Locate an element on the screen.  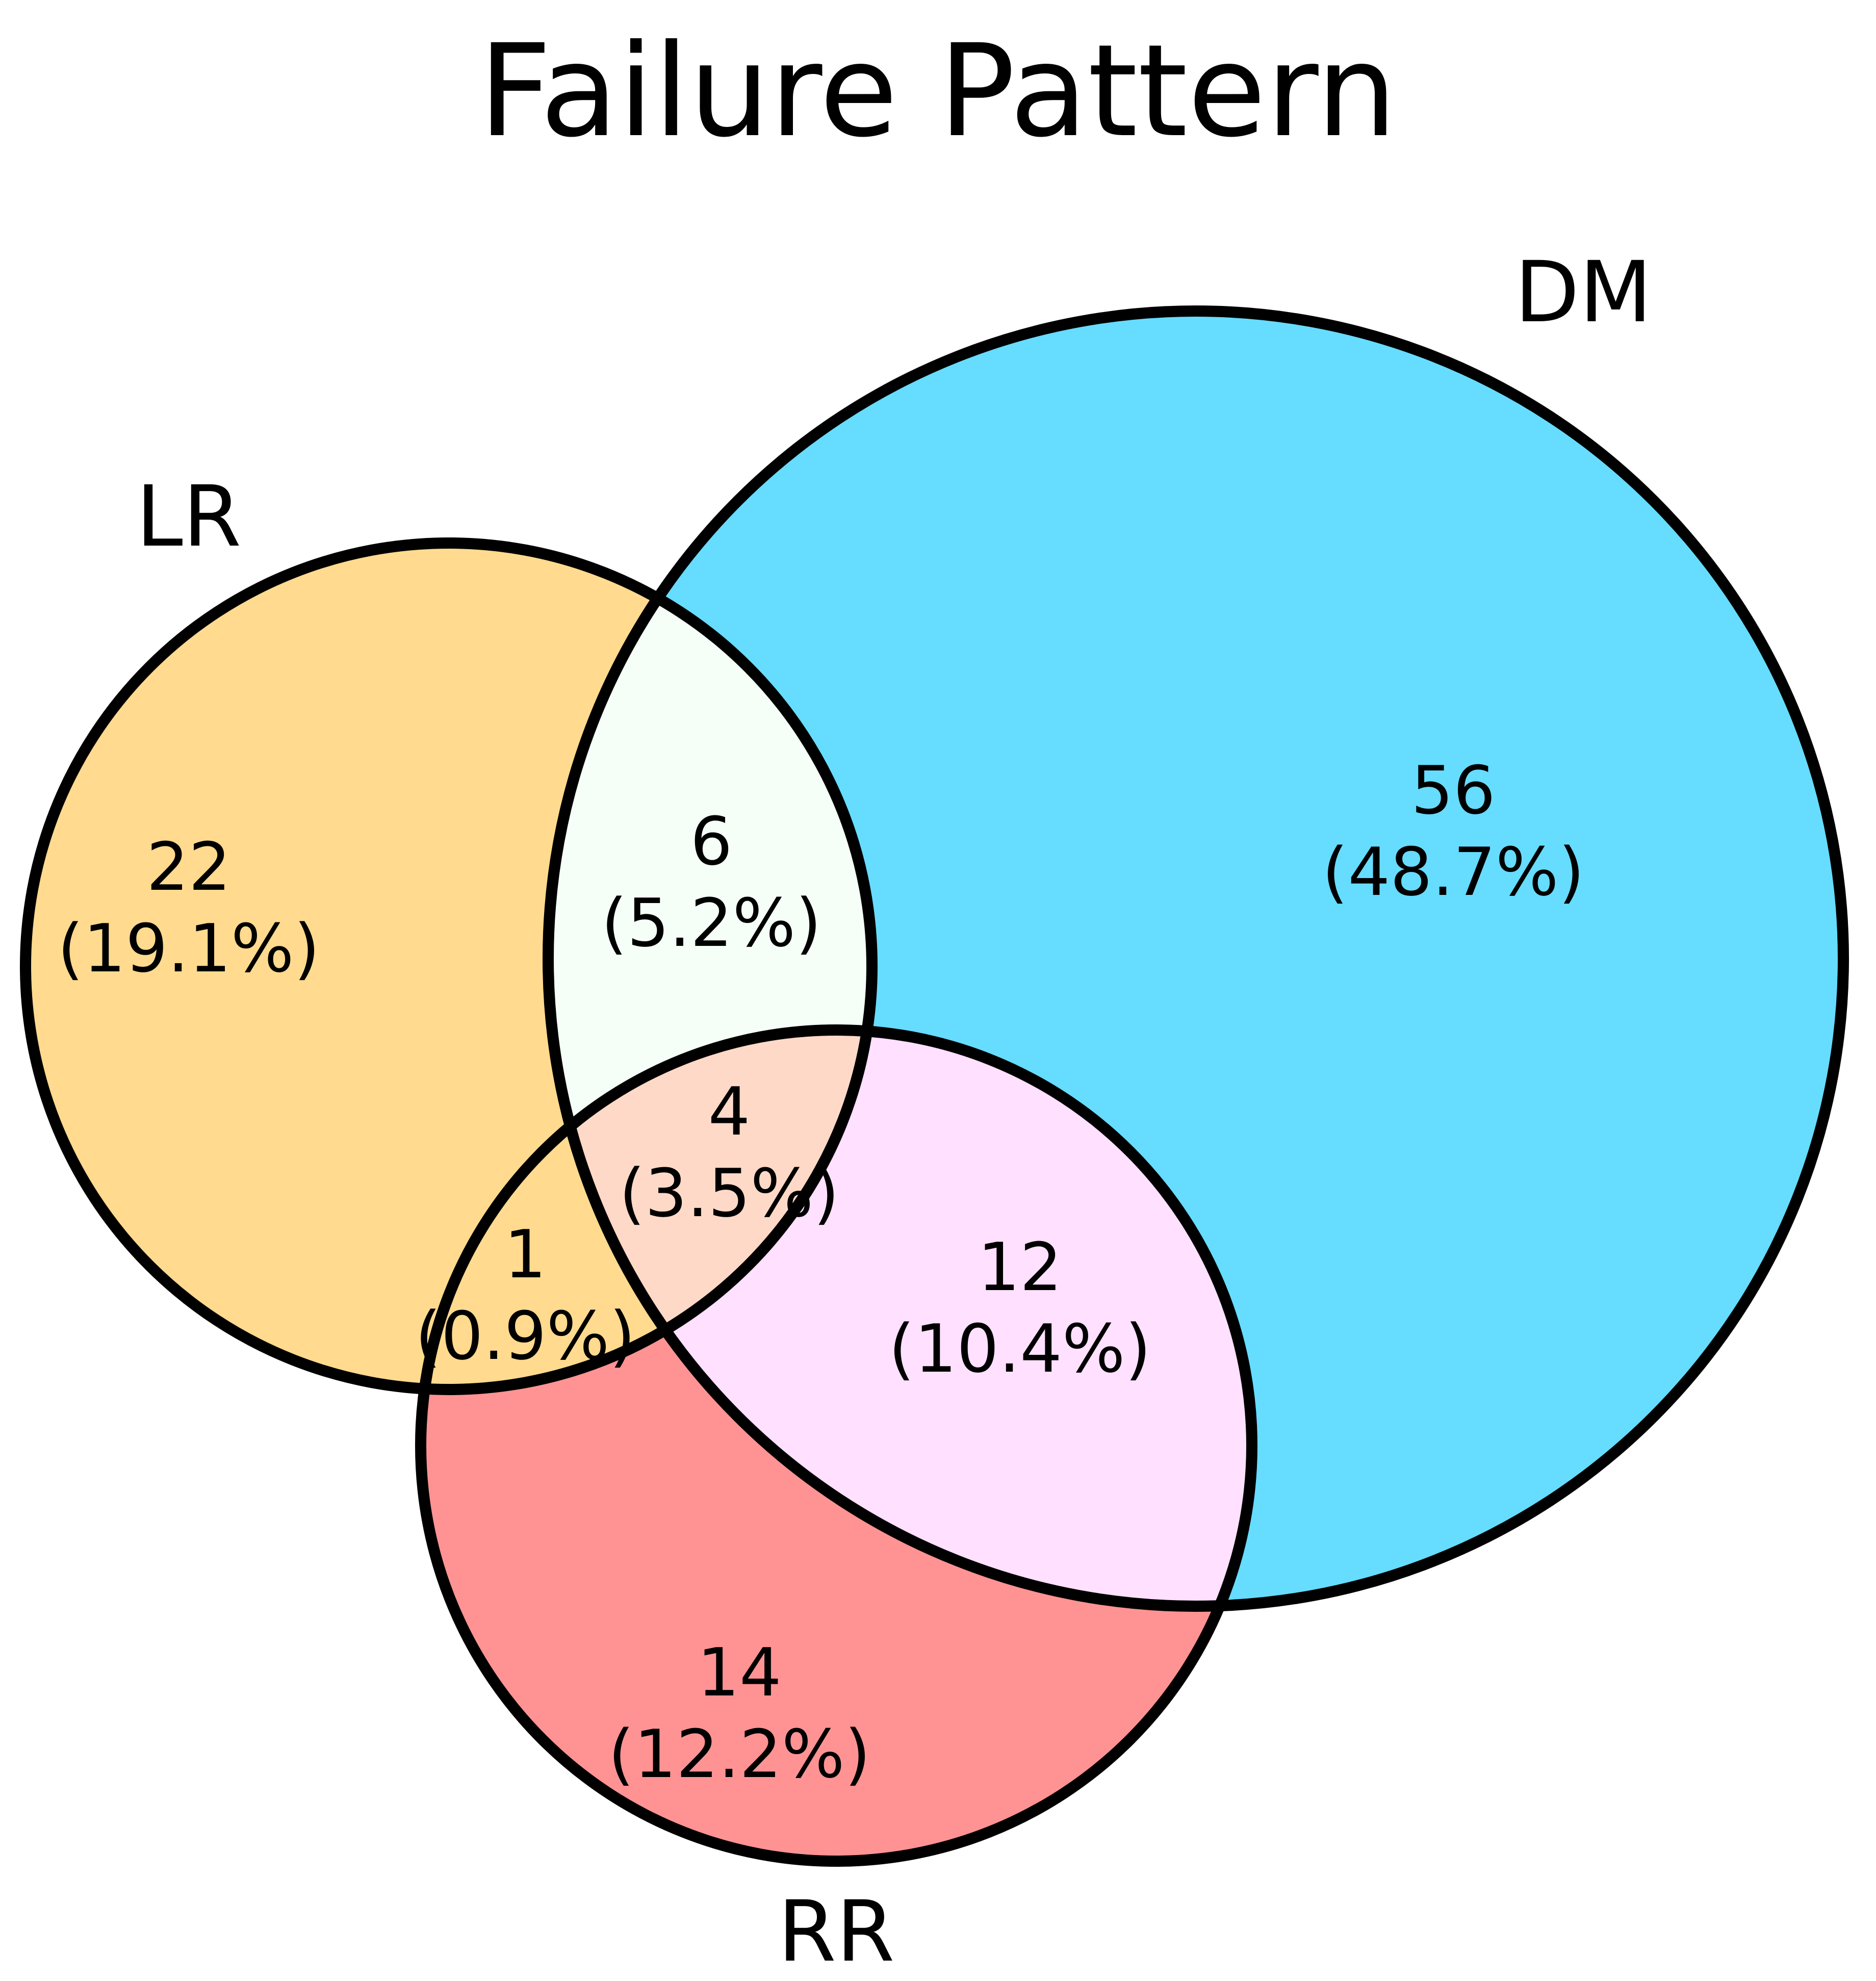
set-label-dm: DM is located at coordinates (1583, 292).